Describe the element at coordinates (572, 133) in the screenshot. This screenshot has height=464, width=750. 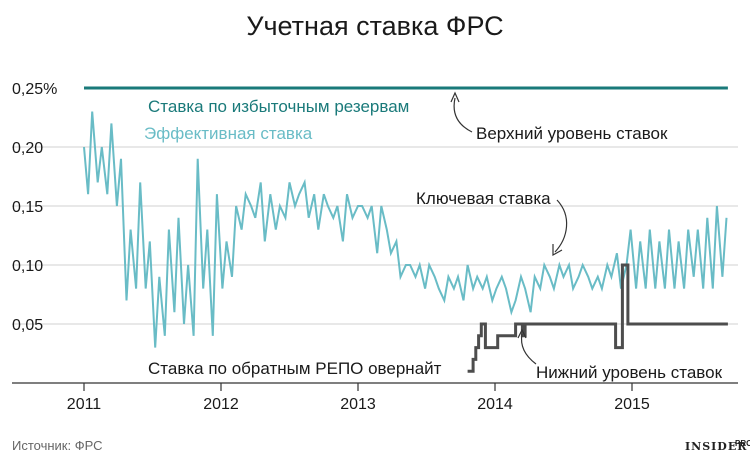
I see `annotation-upper-bound: Верхний уровень ставок` at that location.